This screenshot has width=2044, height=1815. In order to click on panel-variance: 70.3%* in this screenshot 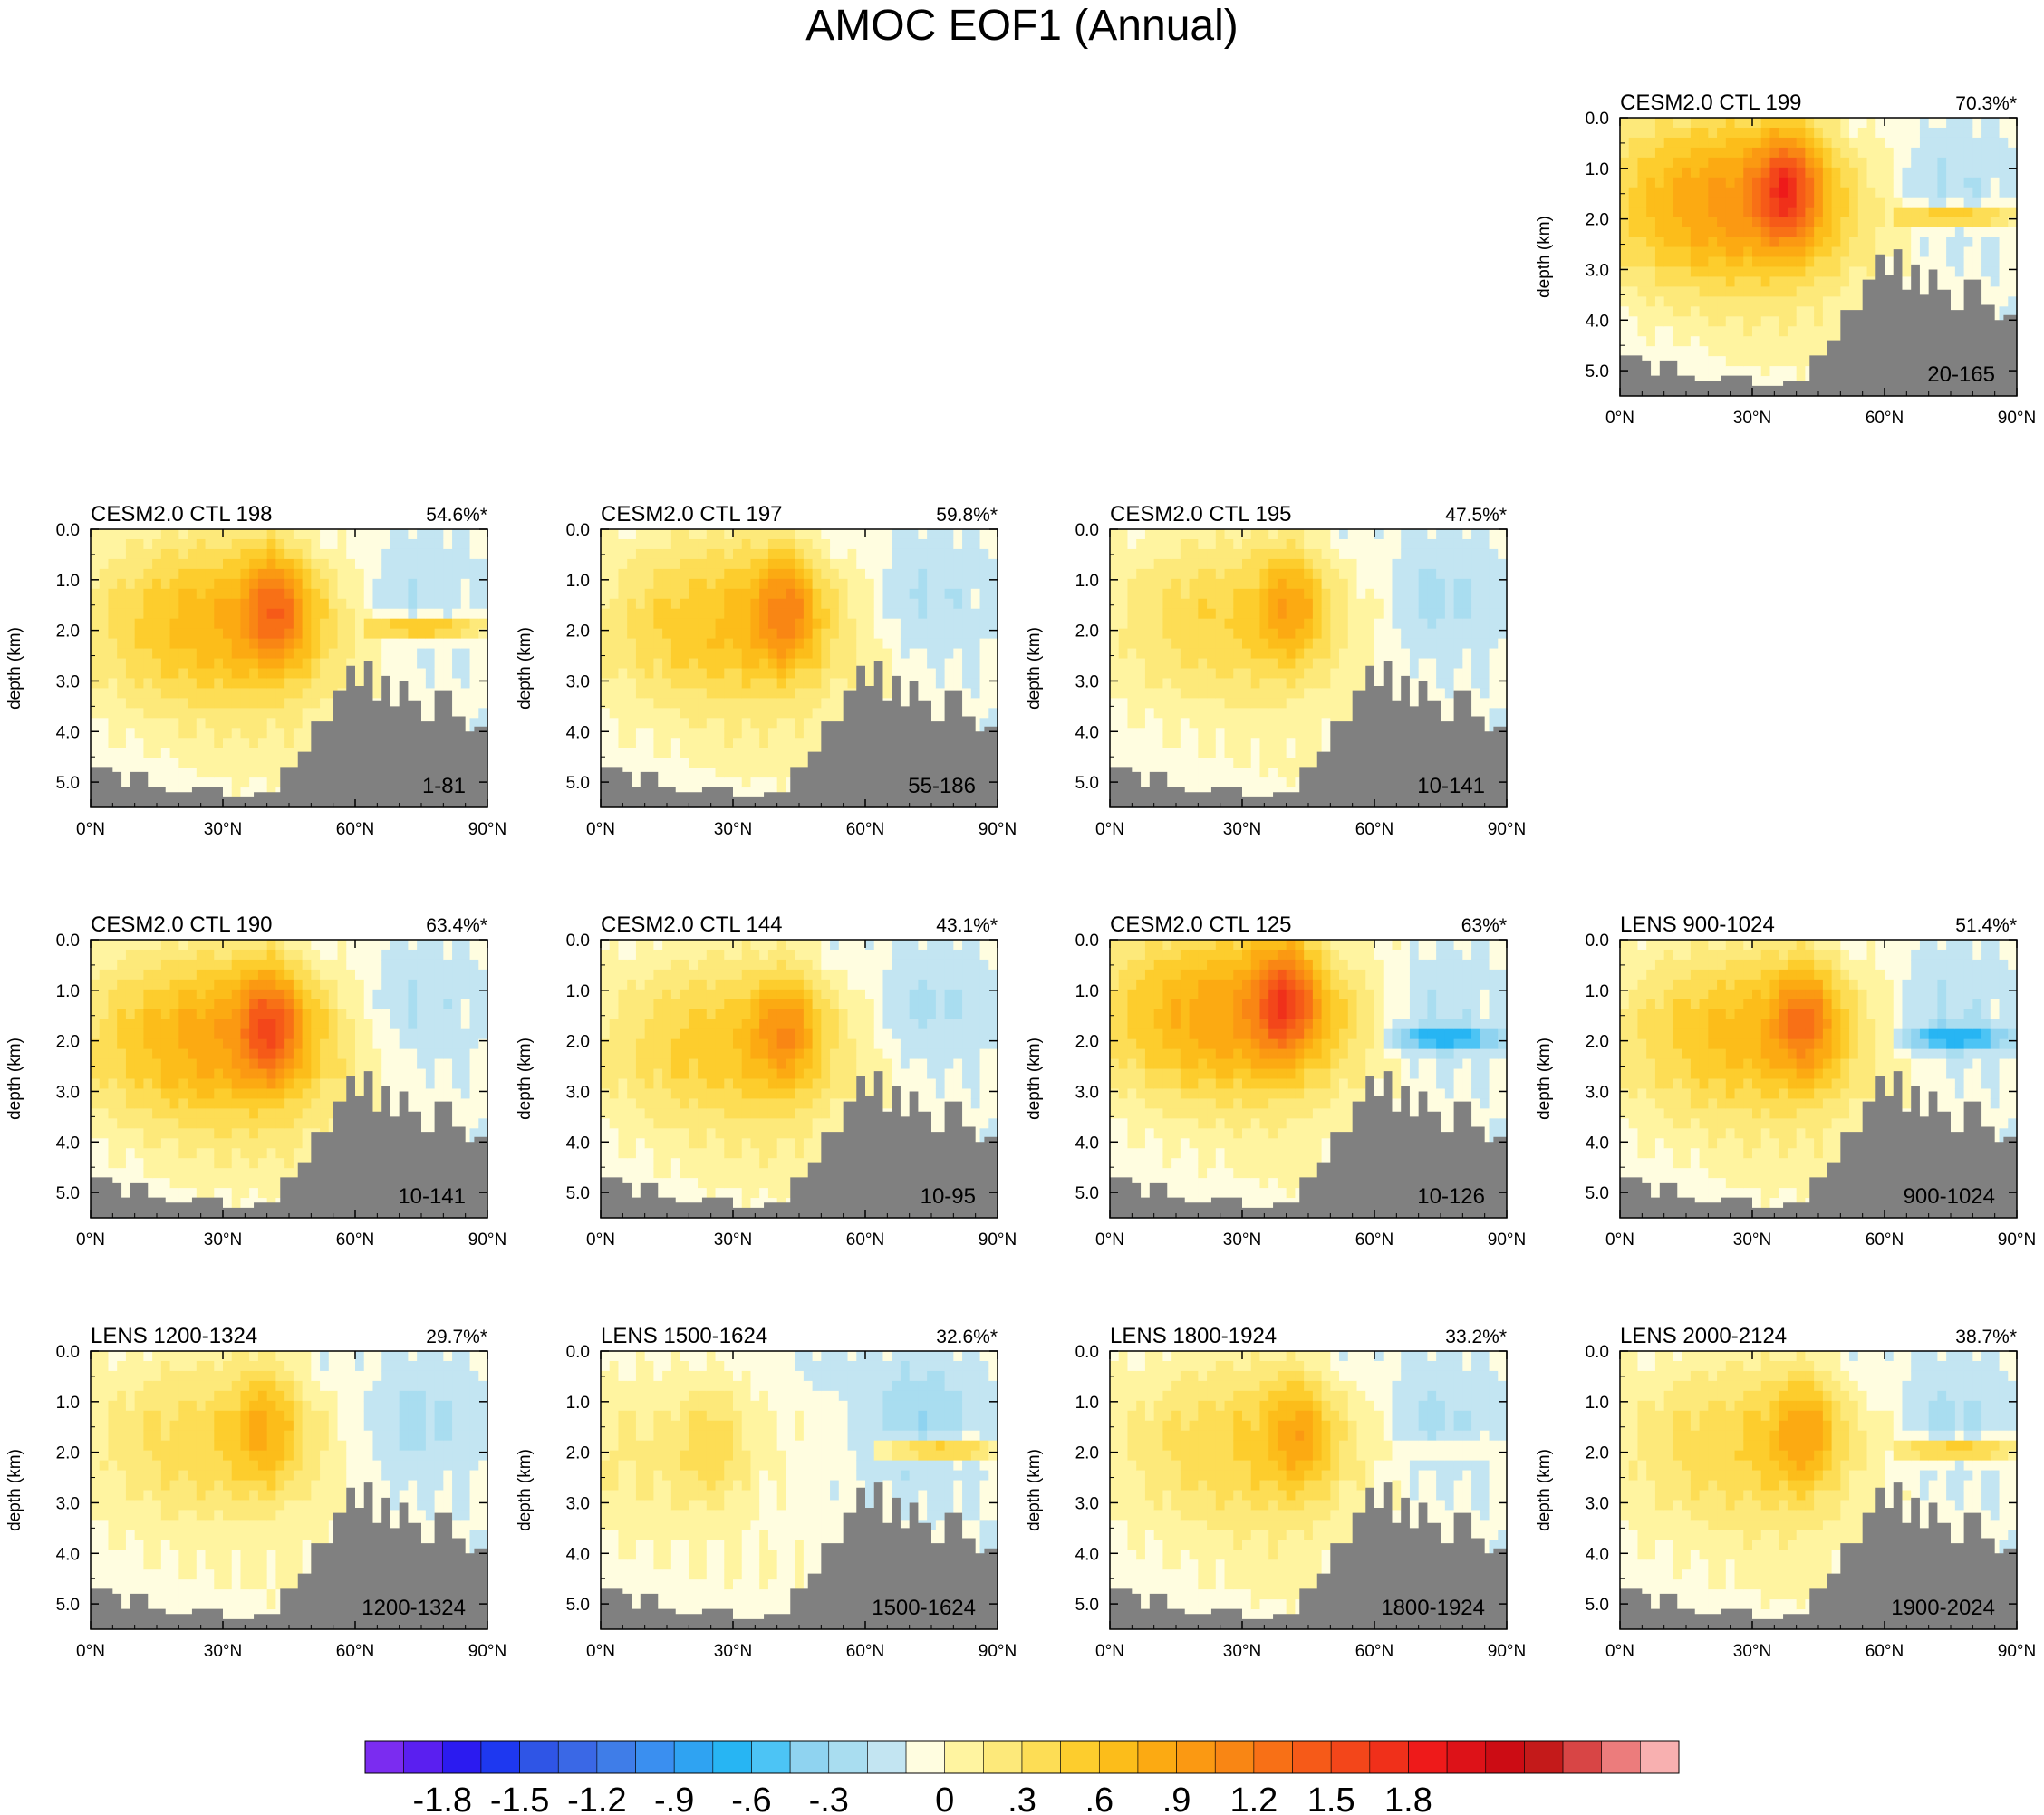, I will do `click(1986, 103)`.